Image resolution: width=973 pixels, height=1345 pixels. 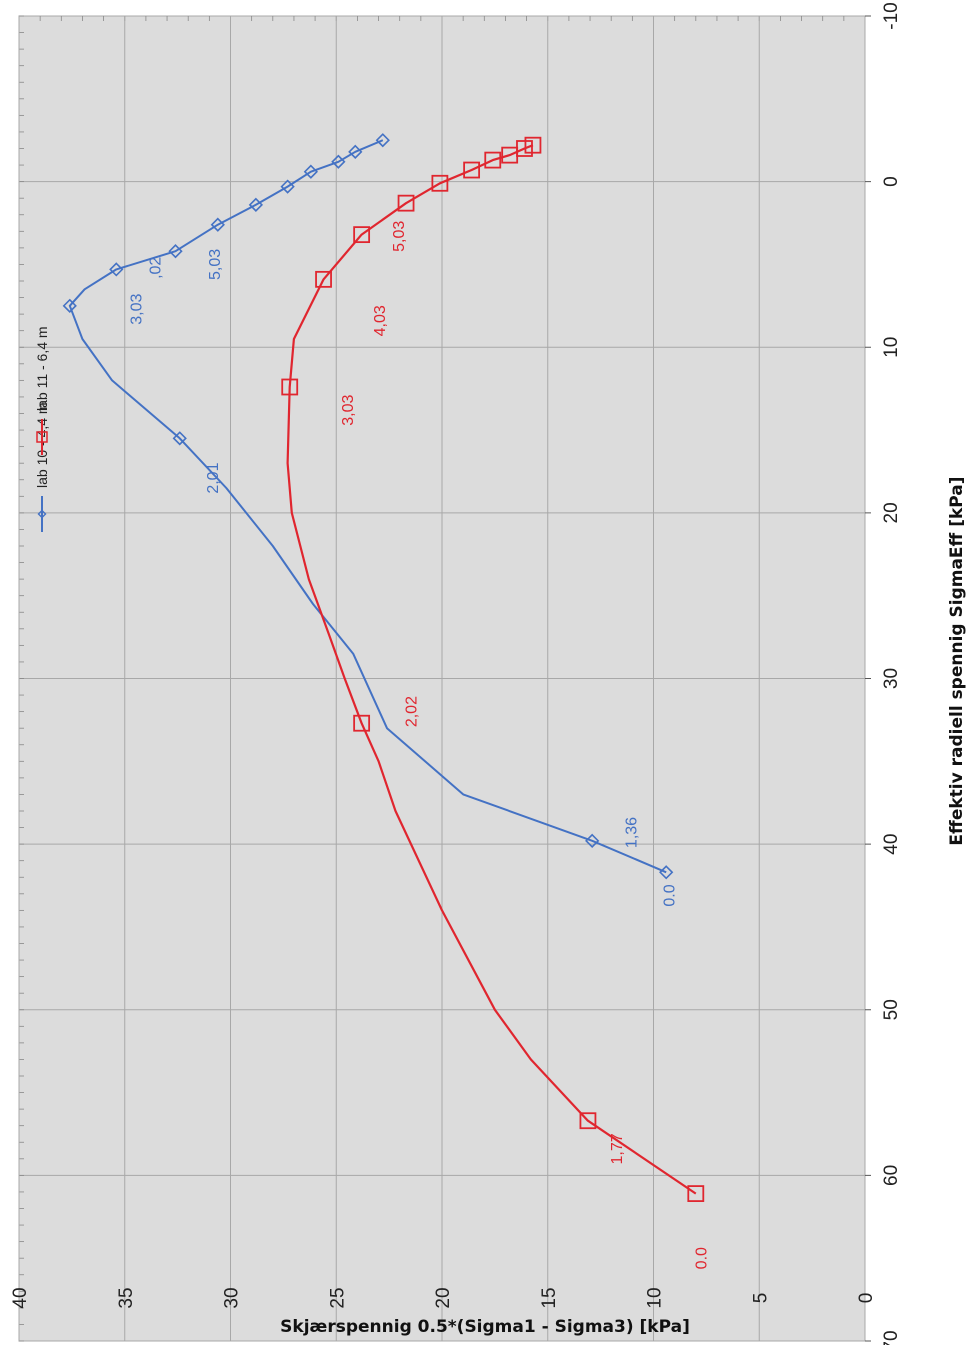 What do you see at coordinates (213, 477) in the screenshot?
I see `annotation-label: 2,01` at bounding box center [213, 477].